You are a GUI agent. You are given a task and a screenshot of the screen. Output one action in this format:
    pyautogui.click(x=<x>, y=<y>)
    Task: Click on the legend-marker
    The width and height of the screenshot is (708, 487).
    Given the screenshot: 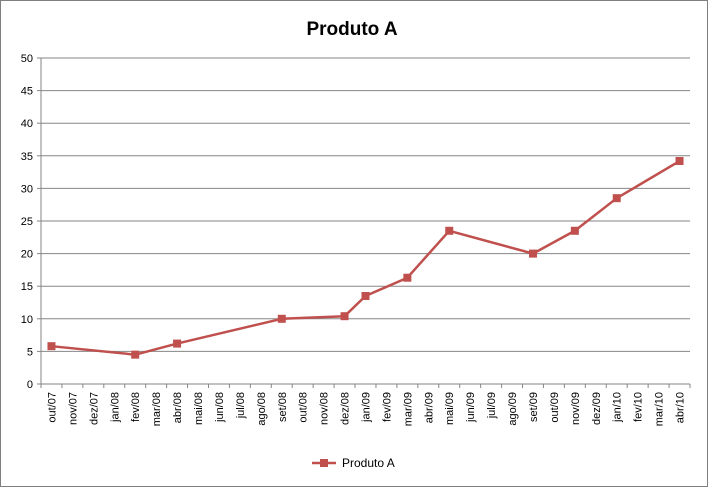 What is the action you would take?
    pyautogui.click(x=324, y=463)
    